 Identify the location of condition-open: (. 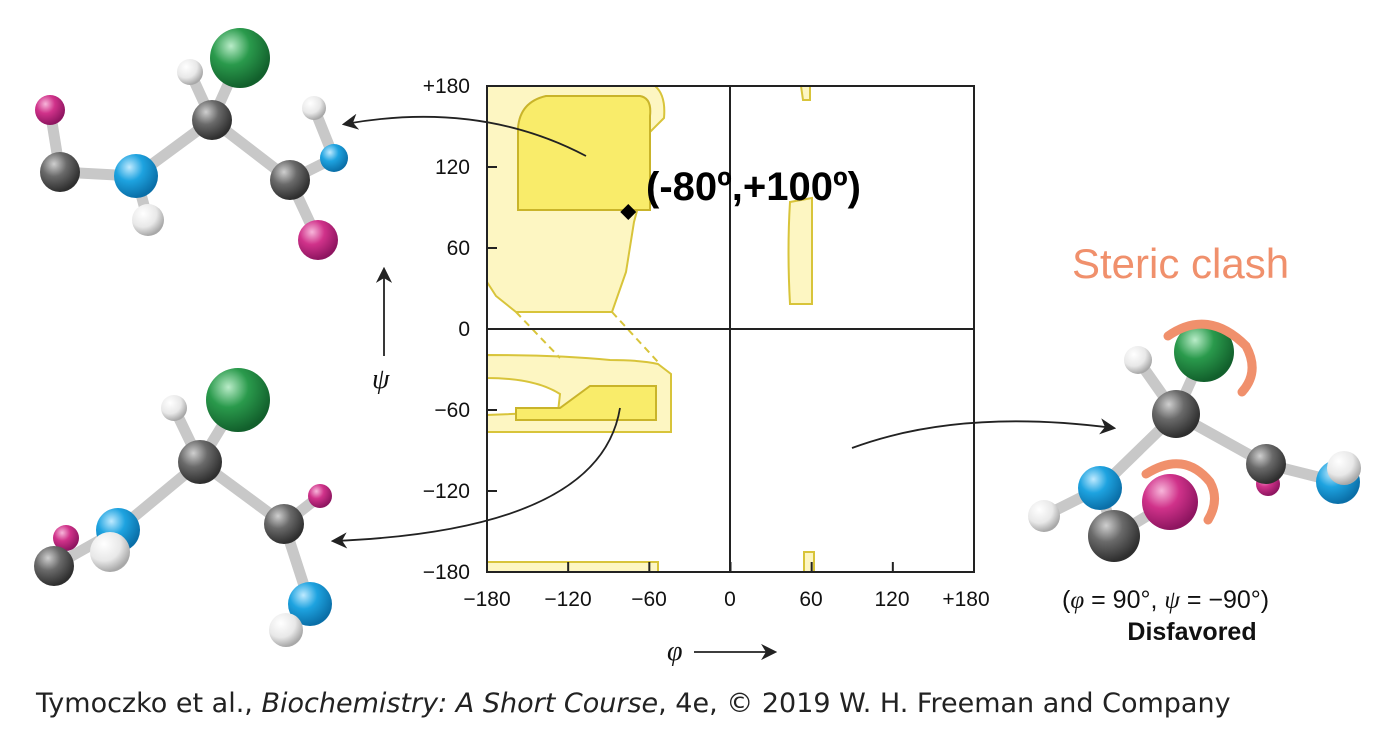
(1066, 600).